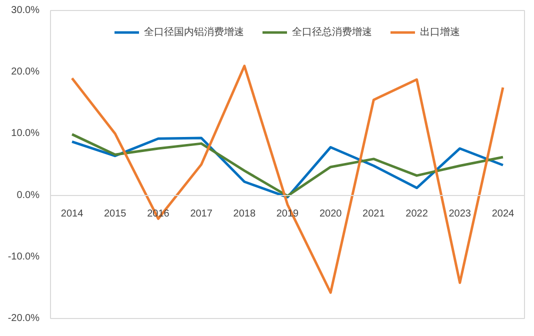 This screenshot has height=336, width=534. What do you see at coordinates (244, 214) in the screenshot?
I see `x-tick-label: 2018` at bounding box center [244, 214].